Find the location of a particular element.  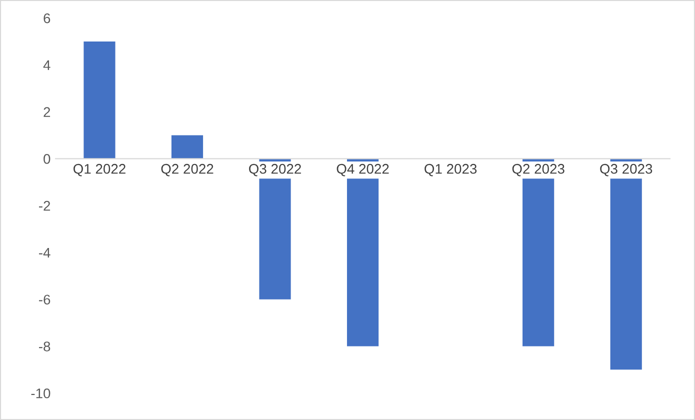

x-tick-label: Q1 2022 is located at coordinates (100, 170).